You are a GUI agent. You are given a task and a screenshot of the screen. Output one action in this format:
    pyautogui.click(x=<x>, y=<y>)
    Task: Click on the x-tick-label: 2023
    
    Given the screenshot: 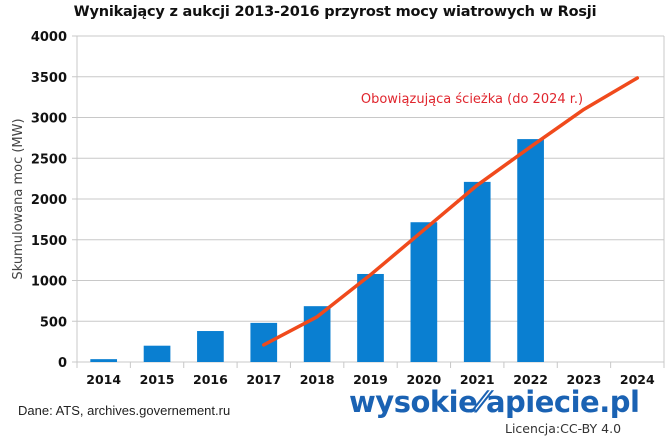 What is the action you would take?
    pyautogui.click(x=584, y=379)
    